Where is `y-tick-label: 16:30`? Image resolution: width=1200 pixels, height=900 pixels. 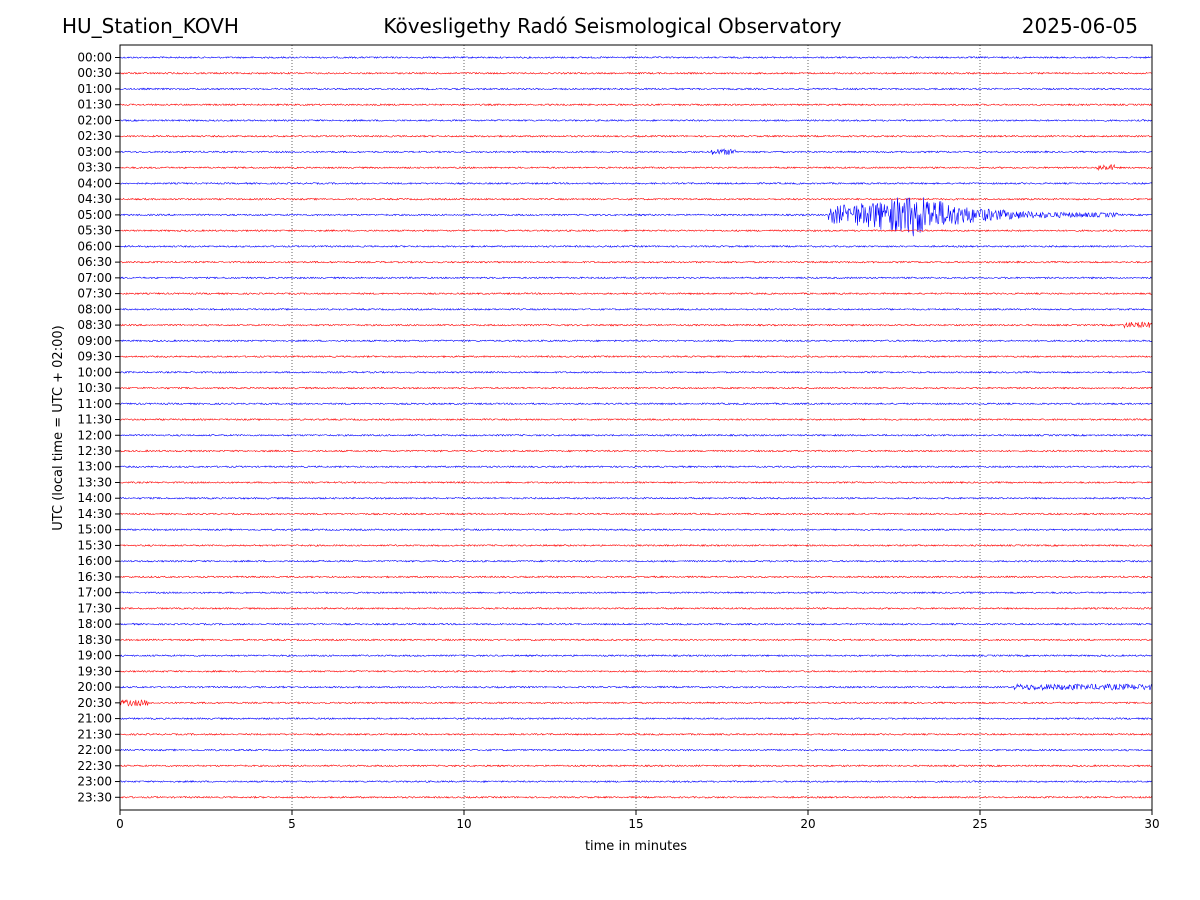 y-tick-label: 16:30 is located at coordinates (94, 577).